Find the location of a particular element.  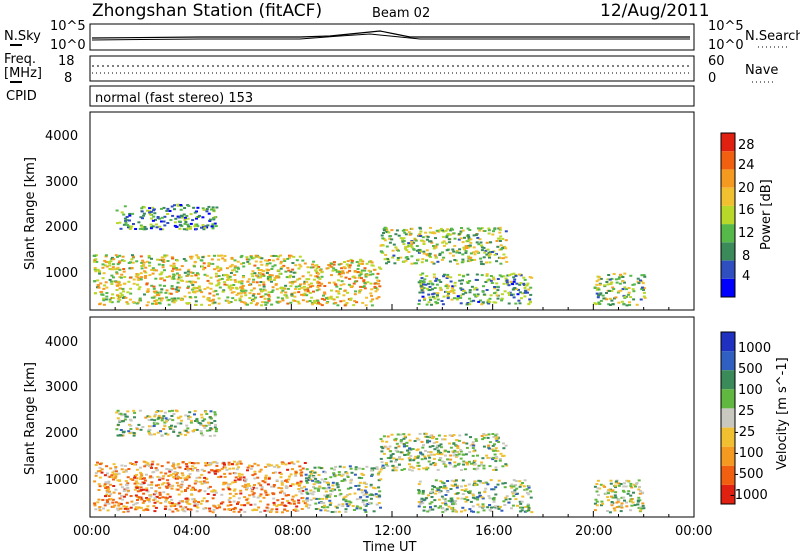

power-cbar-tick-8: 8 is located at coordinates (746, 256).